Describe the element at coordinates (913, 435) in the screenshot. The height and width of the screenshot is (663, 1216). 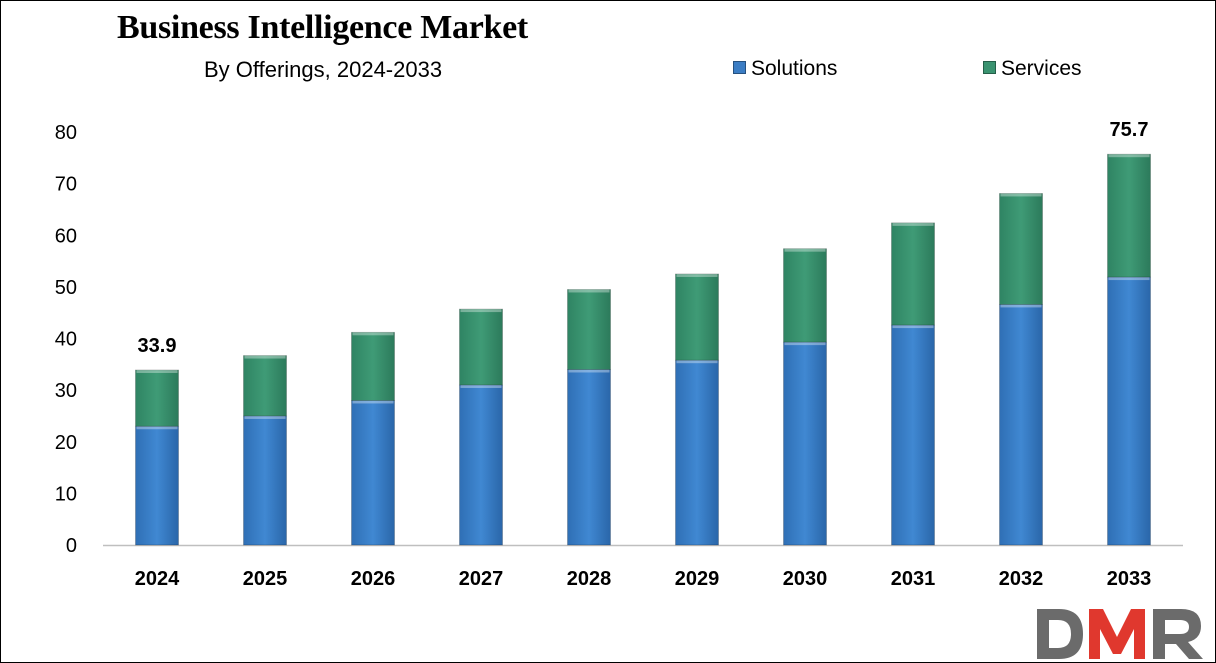
I see `bar-solutions-2031` at that location.